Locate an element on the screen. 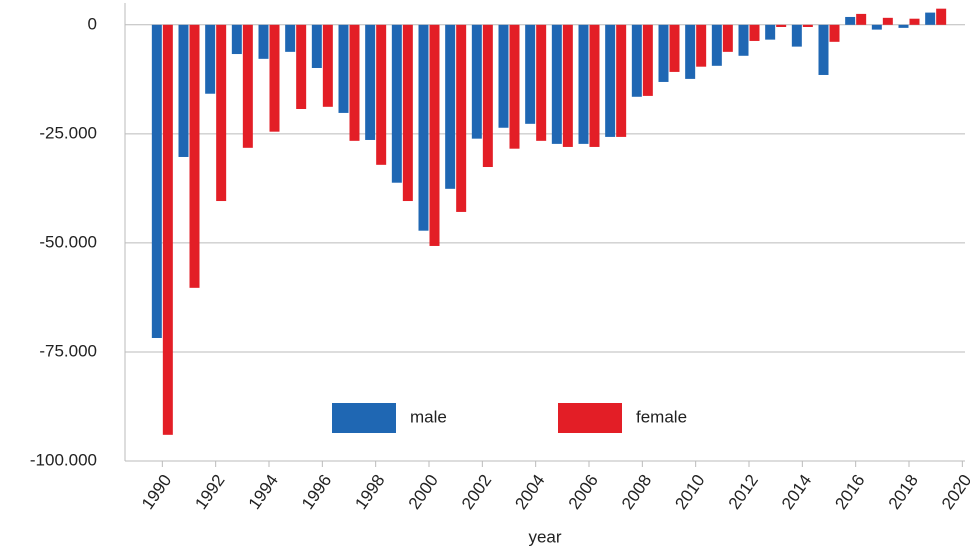  x-tick-label: 2016 is located at coordinates (849, 492).